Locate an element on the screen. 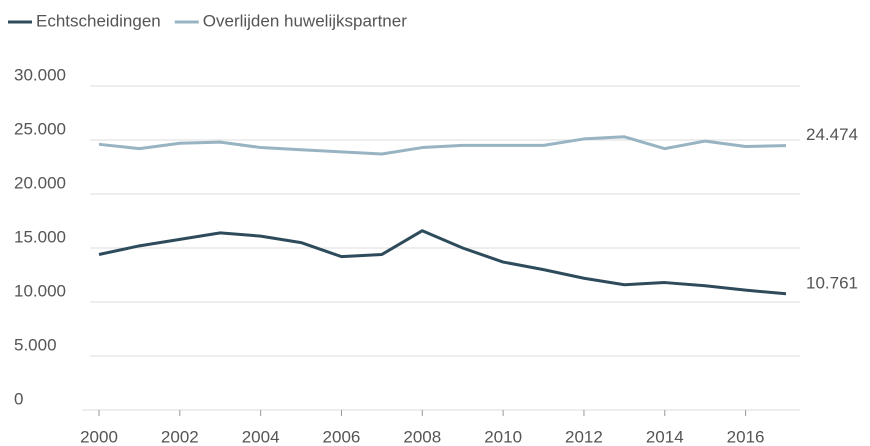 The height and width of the screenshot is (446, 870). value-label: 24.474 is located at coordinates (832, 134).